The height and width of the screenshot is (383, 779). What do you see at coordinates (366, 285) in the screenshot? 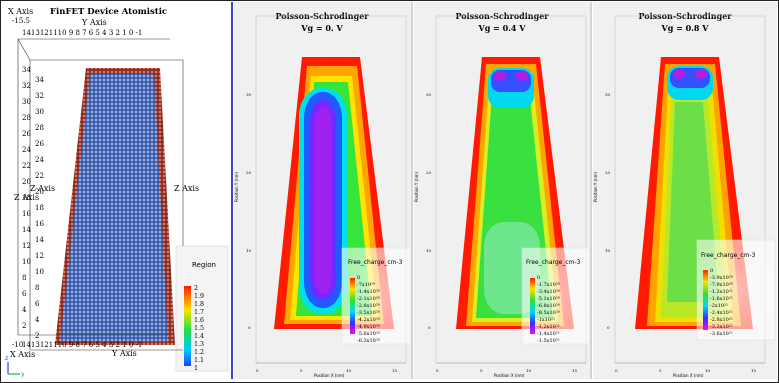
I see `svg-text: -7x10¹⁹` at bounding box center [366, 285].